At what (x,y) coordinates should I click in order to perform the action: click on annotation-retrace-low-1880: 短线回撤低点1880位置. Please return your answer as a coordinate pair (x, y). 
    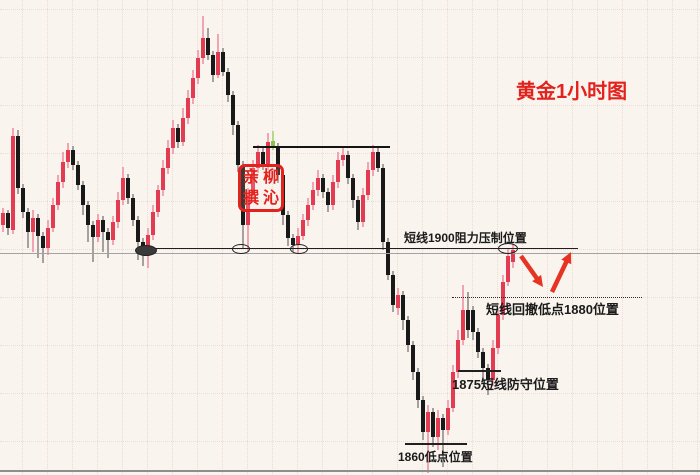
    Looking at the image, I should click on (552, 309).